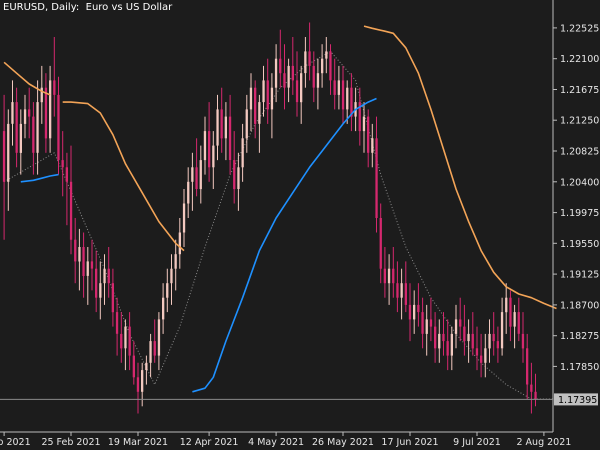  What do you see at coordinates (129, 7) in the screenshot?
I see `symbol-description: Euro vs US Dollar` at bounding box center [129, 7].